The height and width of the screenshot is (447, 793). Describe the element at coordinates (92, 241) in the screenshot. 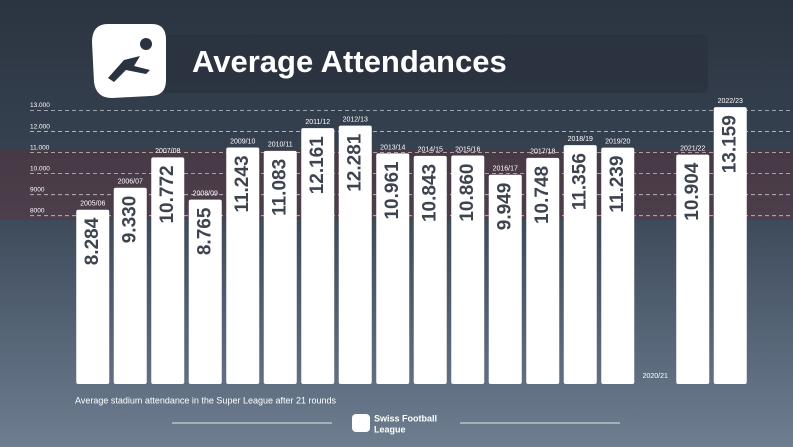

I see `value-label: 8.284` at that location.